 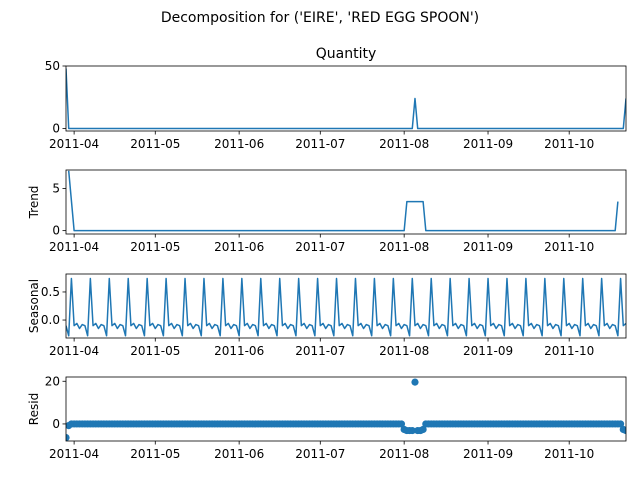 What do you see at coordinates (34, 306) in the screenshot?
I see `y-axis-label: Seasonal` at bounding box center [34, 306].